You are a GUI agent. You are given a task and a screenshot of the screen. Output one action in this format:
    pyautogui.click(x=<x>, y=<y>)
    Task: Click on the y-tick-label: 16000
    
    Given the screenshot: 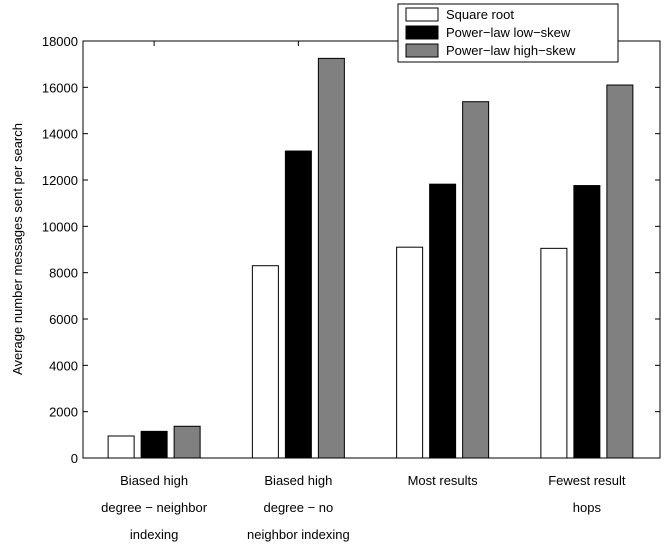 What is the action you would take?
    pyautogui.click(x=60, y=87)
    